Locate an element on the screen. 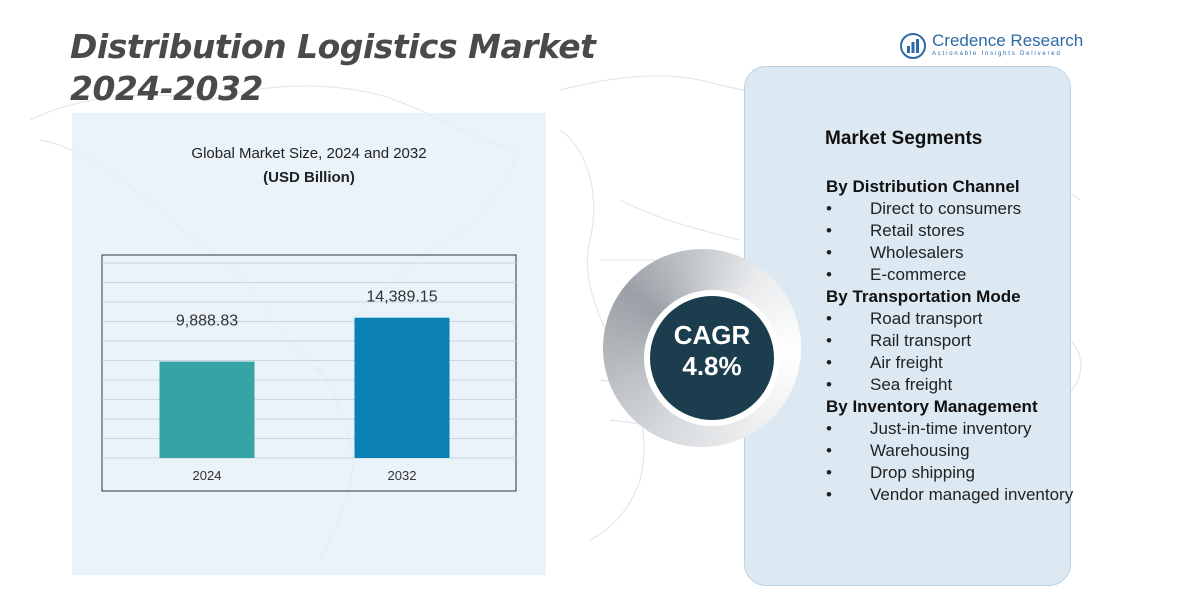 This screenshot has width=1187, height=596. cagr-label: CAGR is located at coordinates (712, 335).